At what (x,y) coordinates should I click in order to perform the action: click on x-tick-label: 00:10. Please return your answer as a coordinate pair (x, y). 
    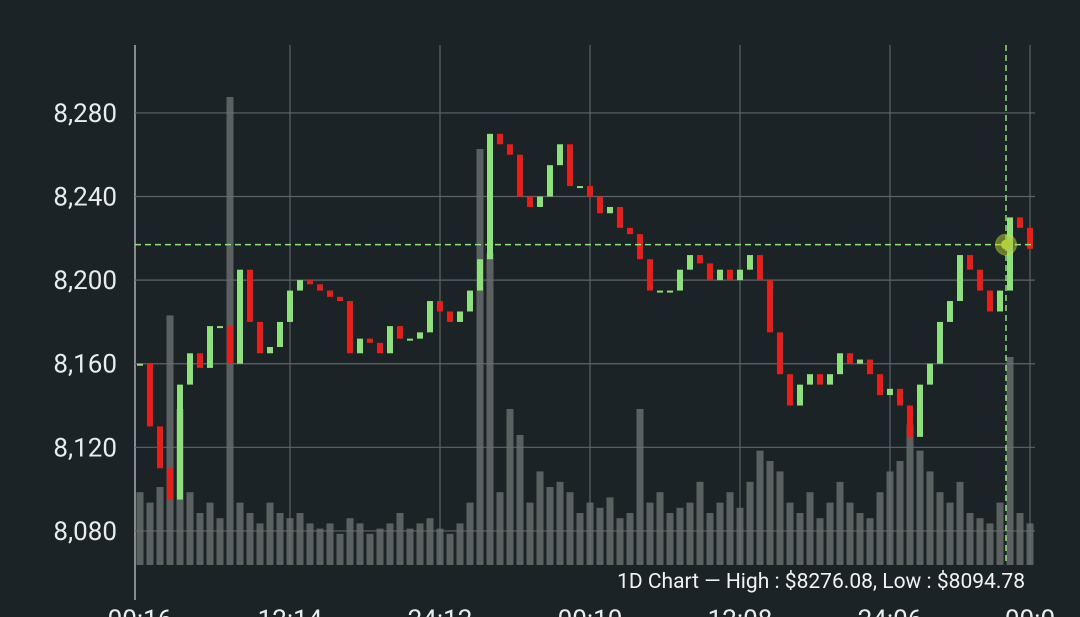
    Looking at the image, I should click on (590, 611).